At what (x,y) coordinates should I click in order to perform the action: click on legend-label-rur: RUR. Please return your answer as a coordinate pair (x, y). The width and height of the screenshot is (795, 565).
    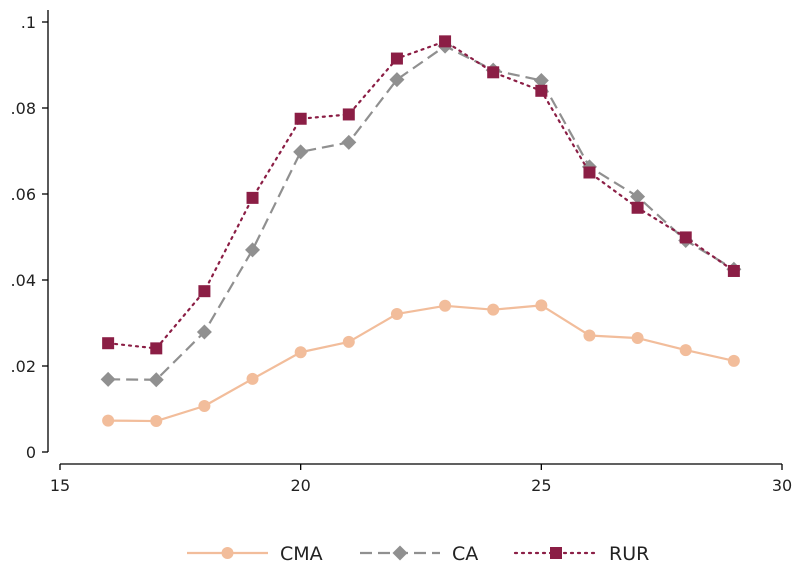
    Looking at the image, I should click on (629, 554).